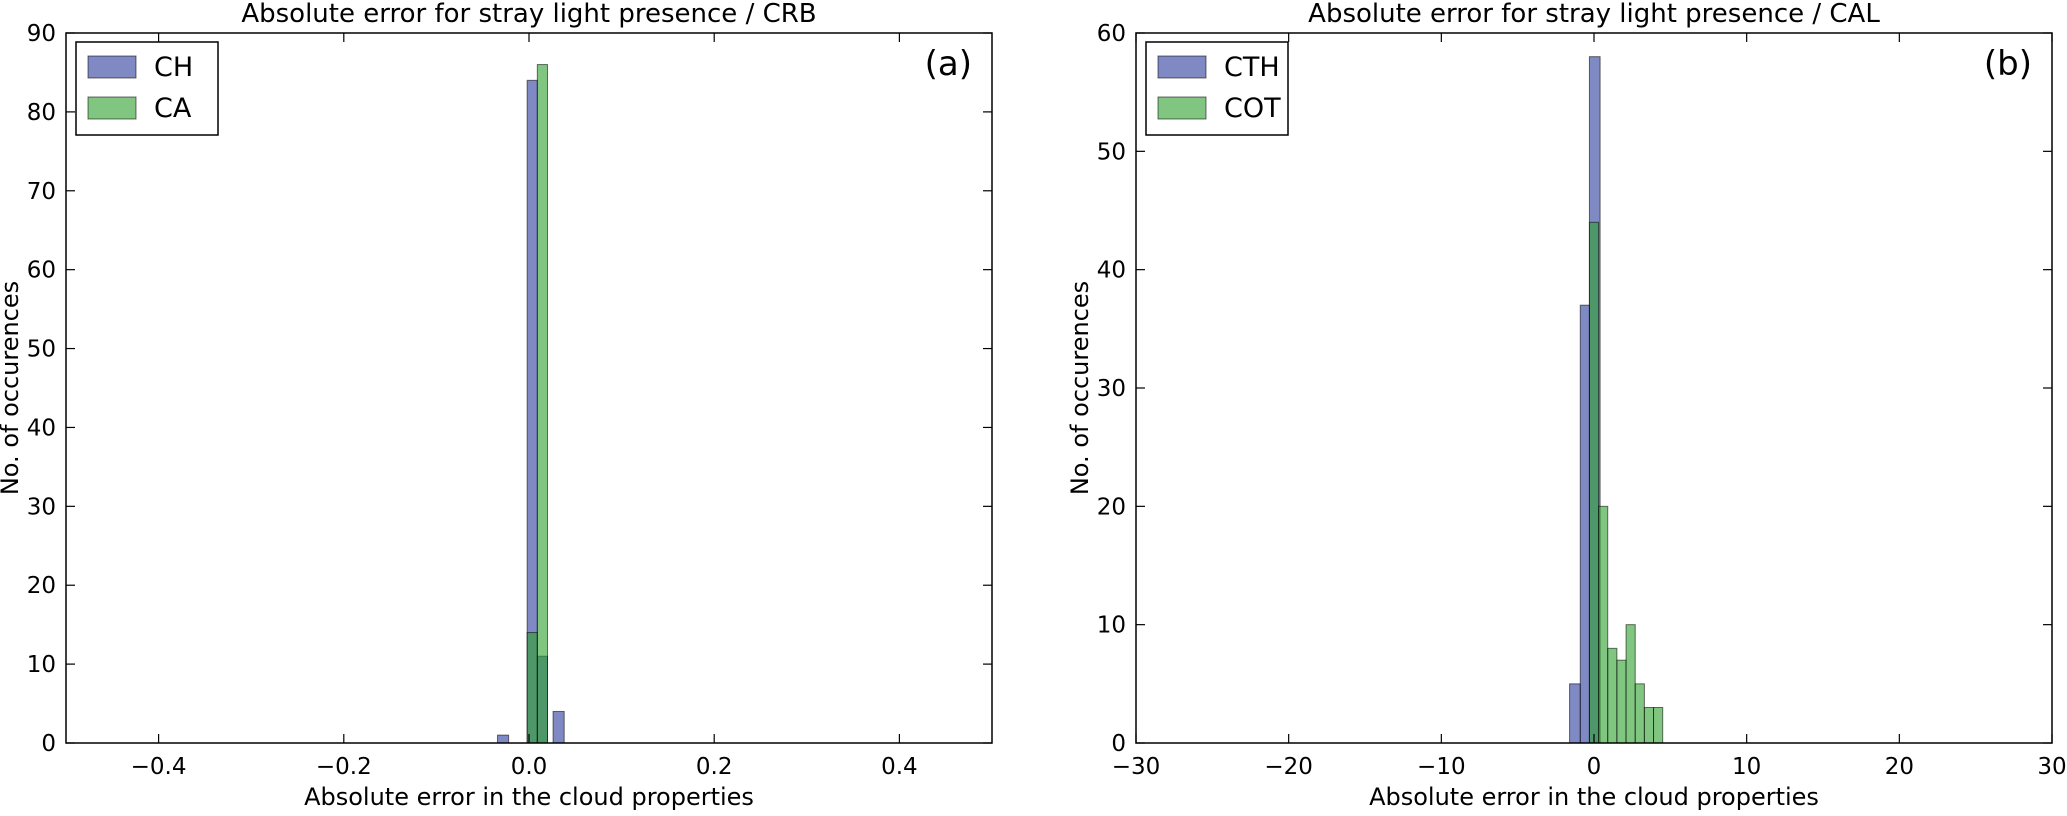 The width and height of the screenshot is (2067, 816). Describe the element at coordinates (41, 113) in the screenshot. I see `y-tick-label: 80` at that location.